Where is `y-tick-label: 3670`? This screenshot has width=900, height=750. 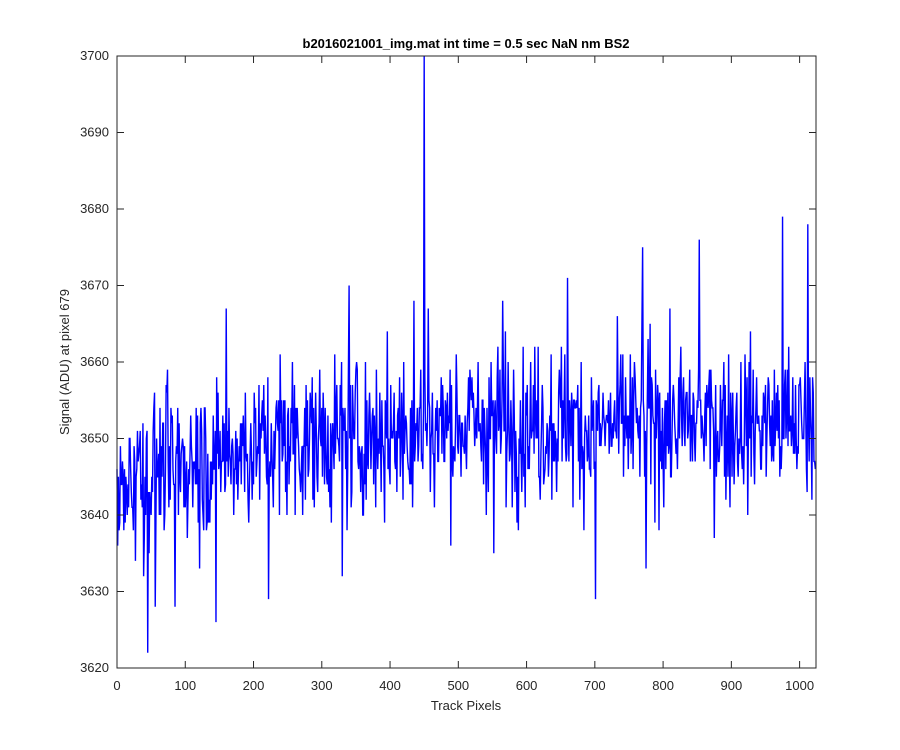 y-tick-label: 3670 is located at coordinates (94, 285).